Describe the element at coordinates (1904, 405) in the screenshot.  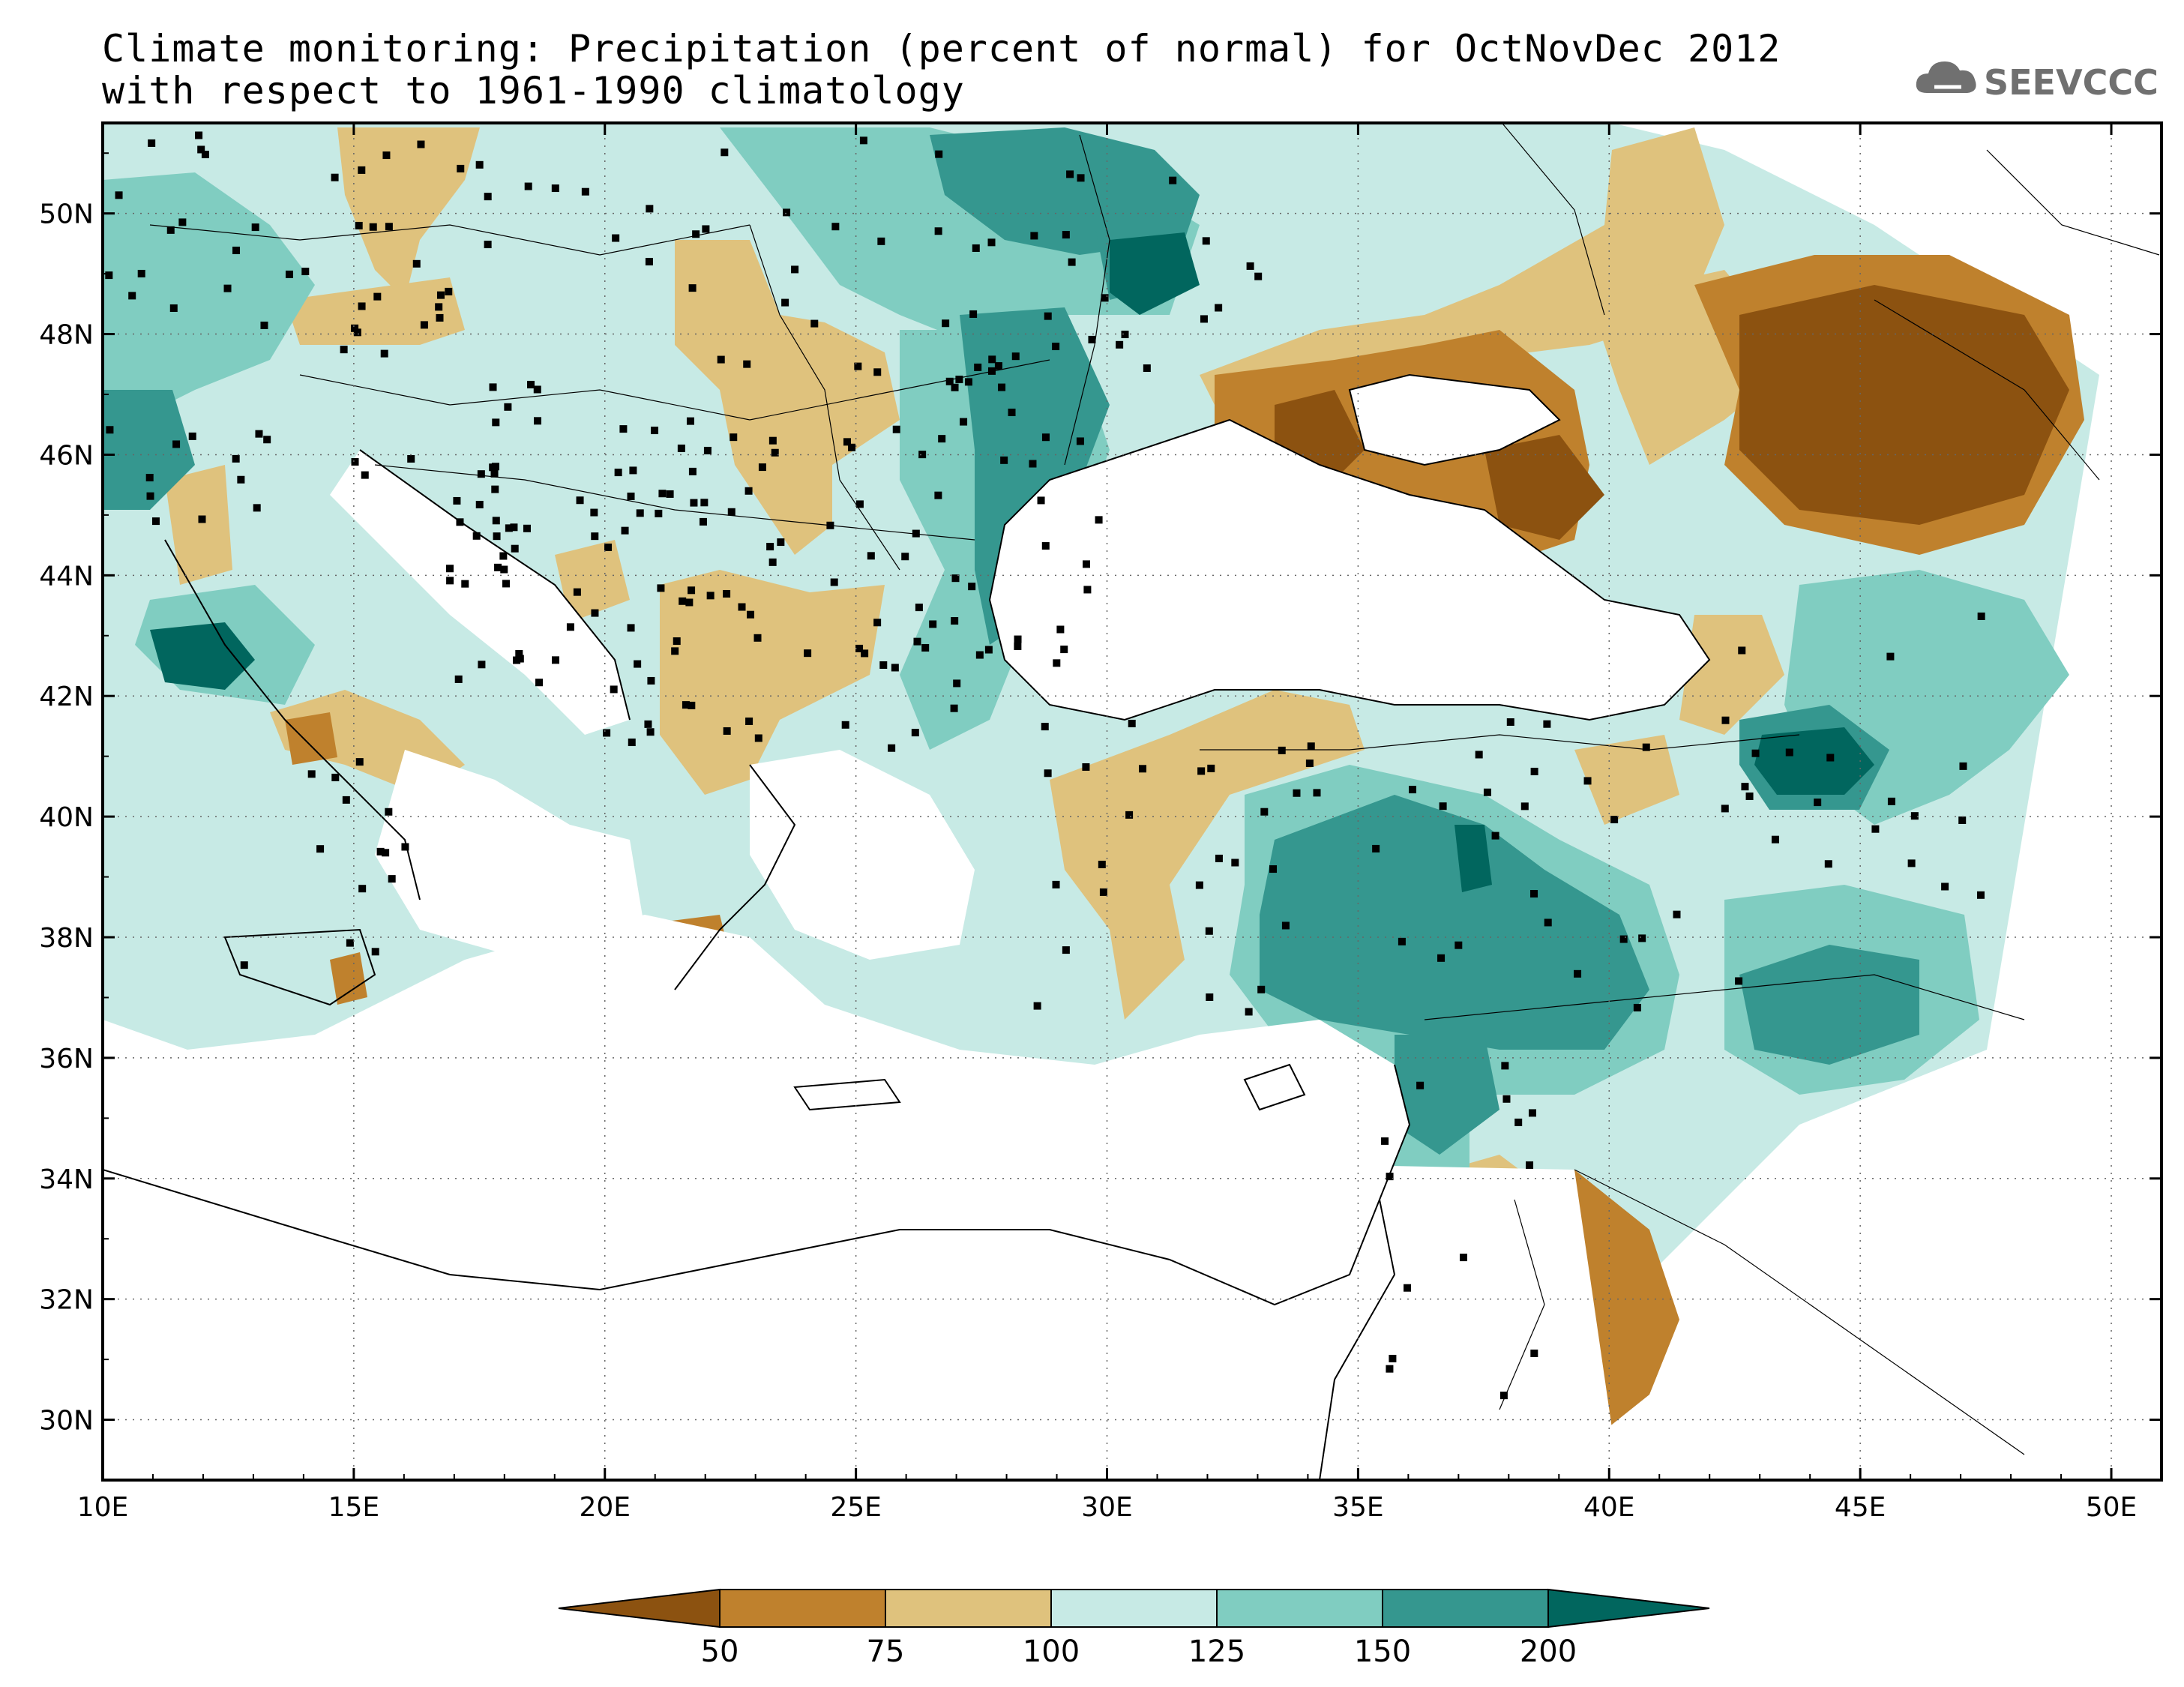
I see `field-below-50-volga` at that location.